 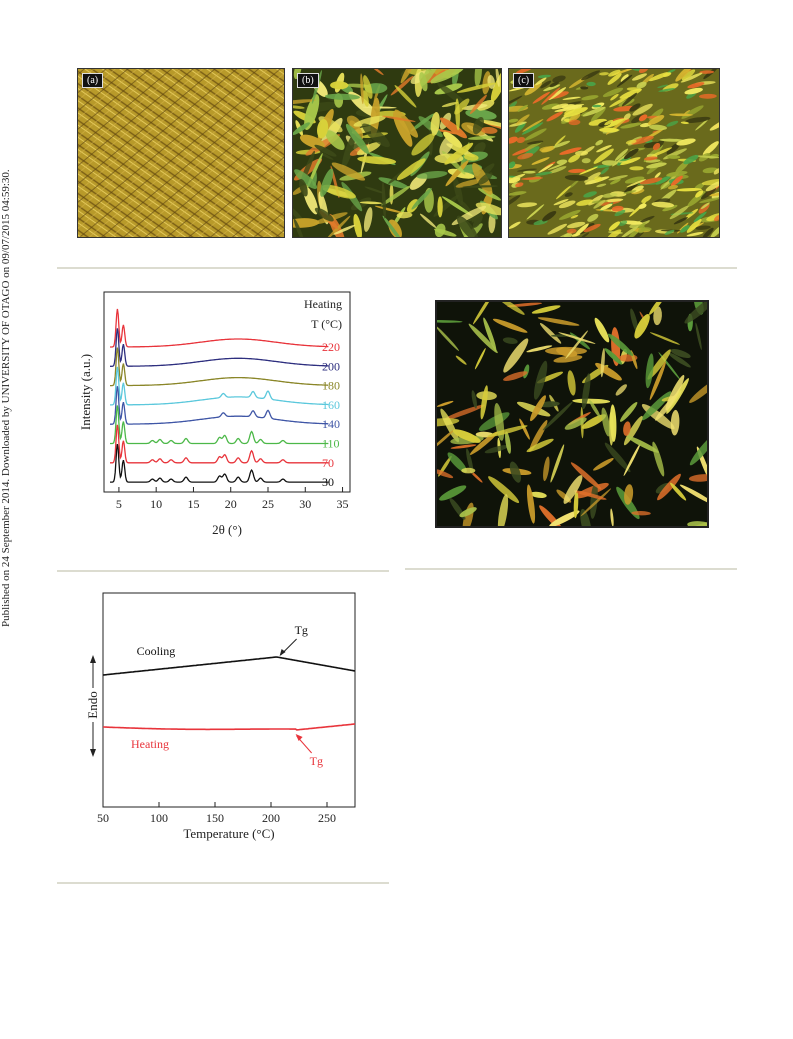 I want to click on dsc-heating-label: Heating, so click(x=150, y=744).